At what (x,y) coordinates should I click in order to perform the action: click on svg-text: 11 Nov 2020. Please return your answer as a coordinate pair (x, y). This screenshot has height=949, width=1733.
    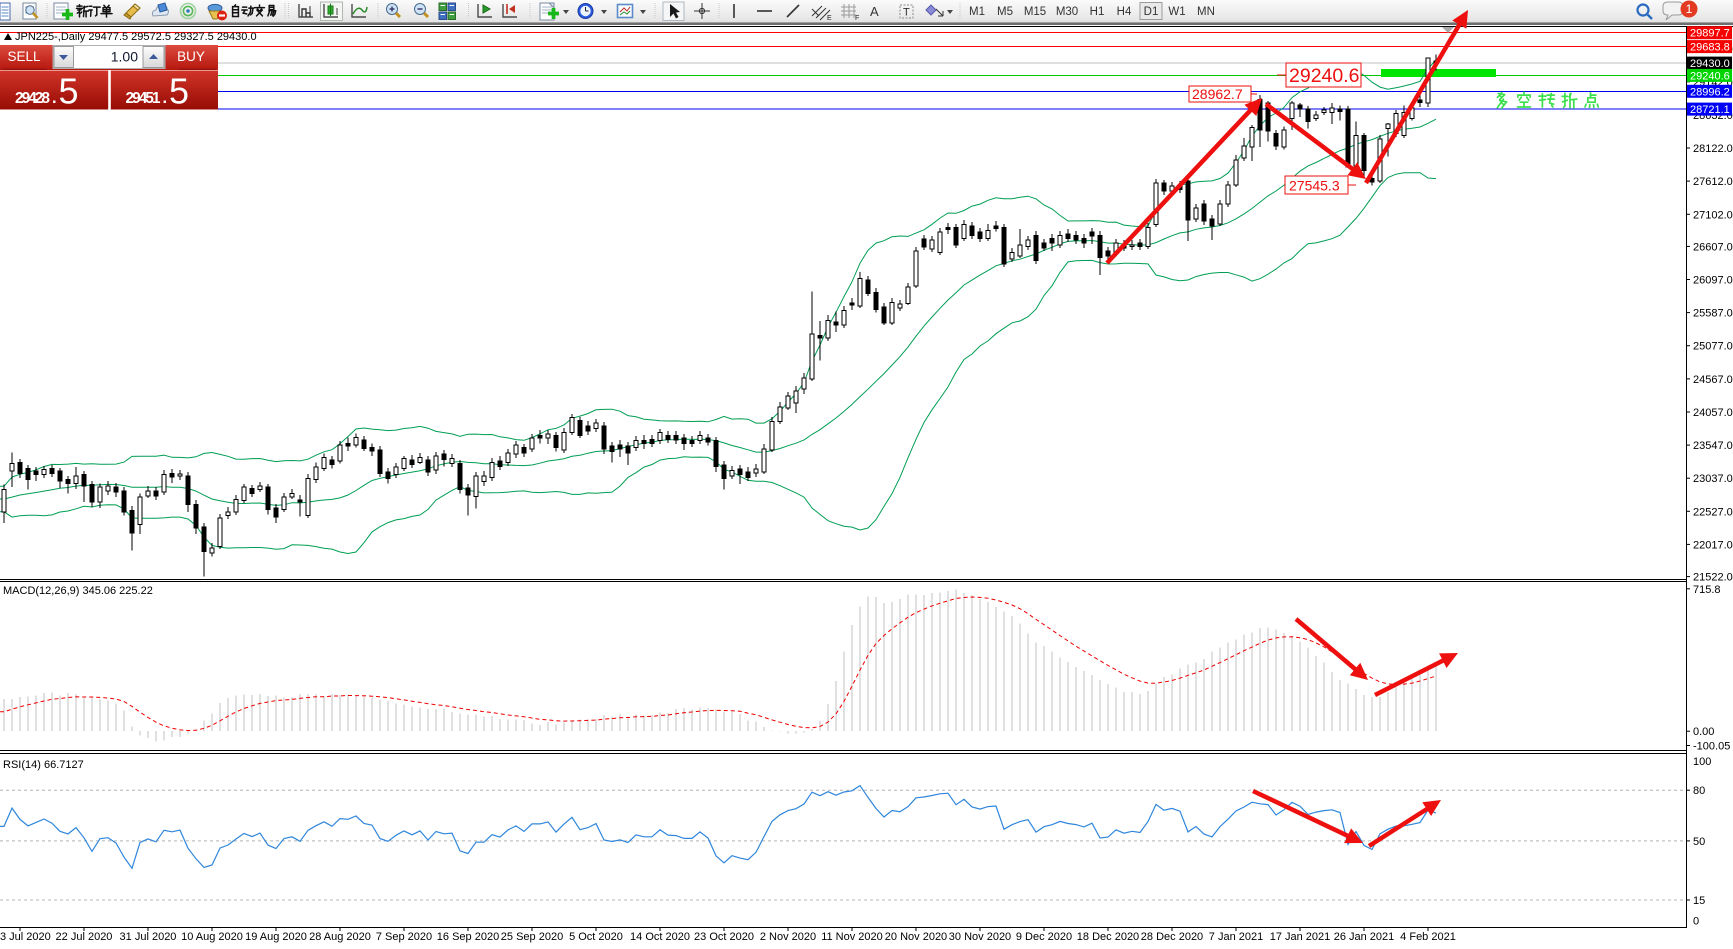
    Looking at the image, I should click on (852, 937).